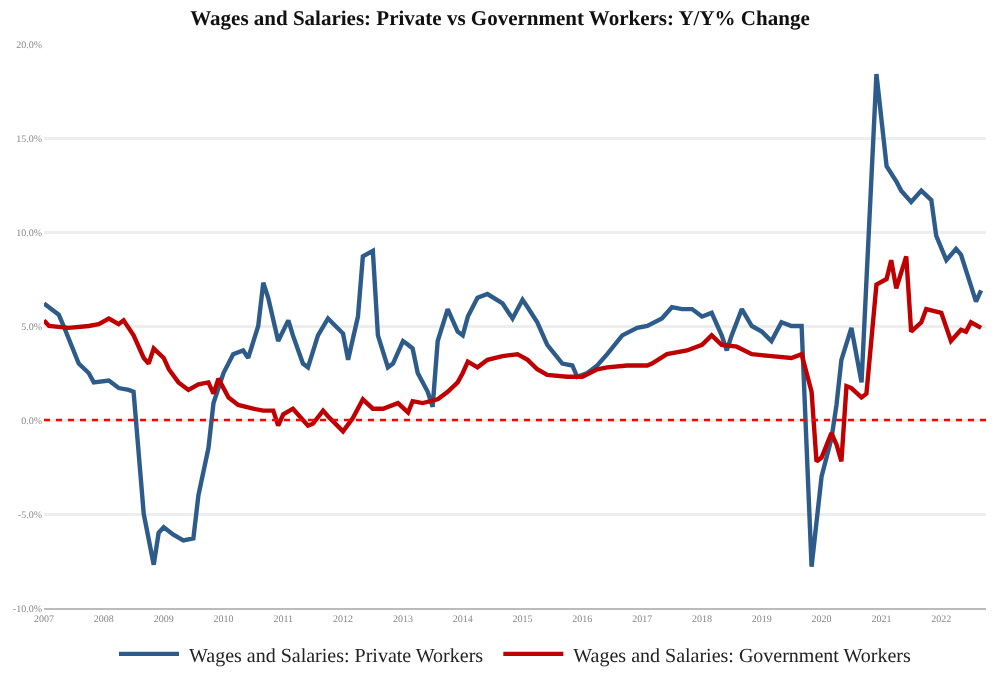  What do you see at coordinates (742, 656) in the screenshot?
I see `legend-label: Wages and Salaries: Government Workers` at bounding box center [742, 656].